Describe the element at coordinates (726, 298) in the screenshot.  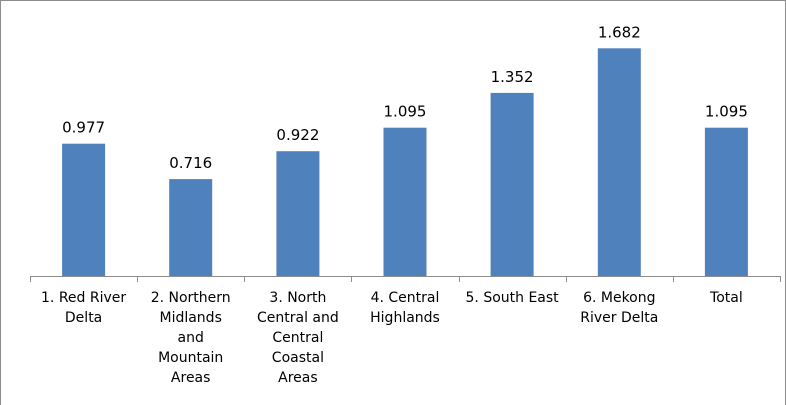
I see `category-label: Total` at that location.